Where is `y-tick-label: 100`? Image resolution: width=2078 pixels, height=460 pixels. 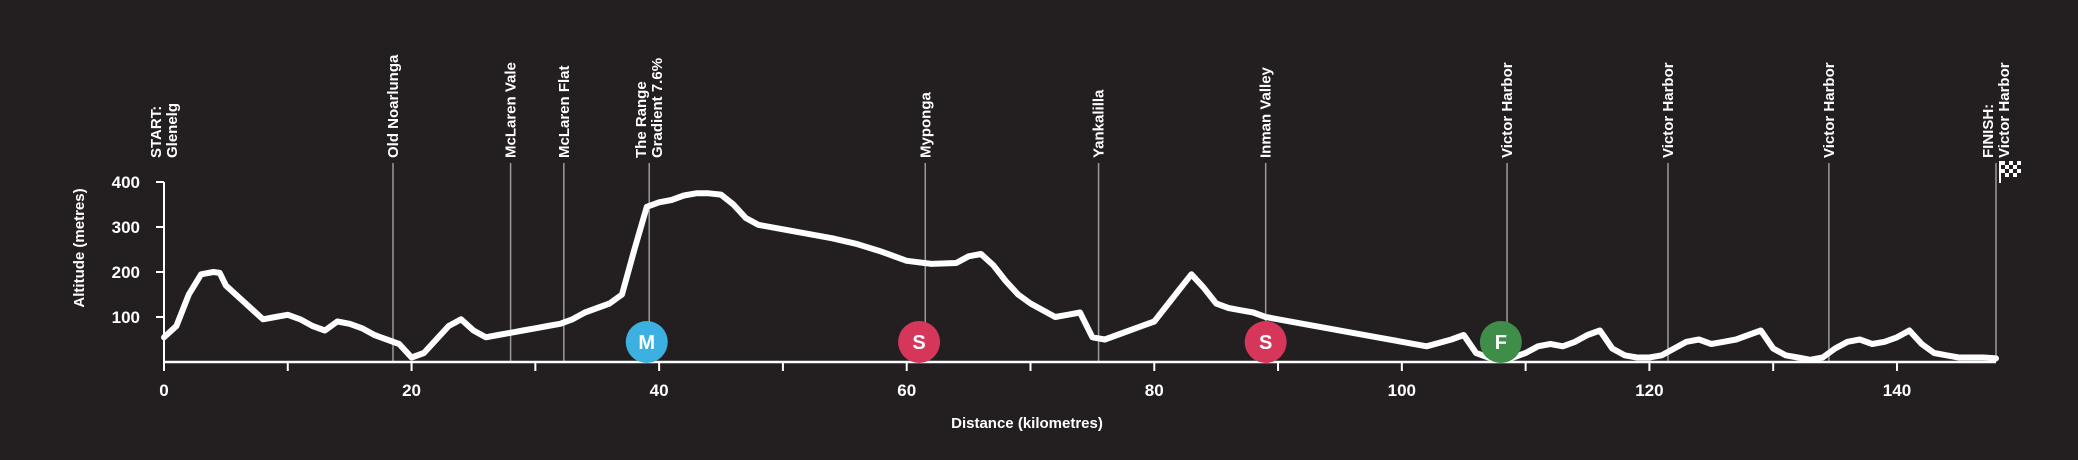
y-tick-label: 100 is located at coordinates (126, 317).